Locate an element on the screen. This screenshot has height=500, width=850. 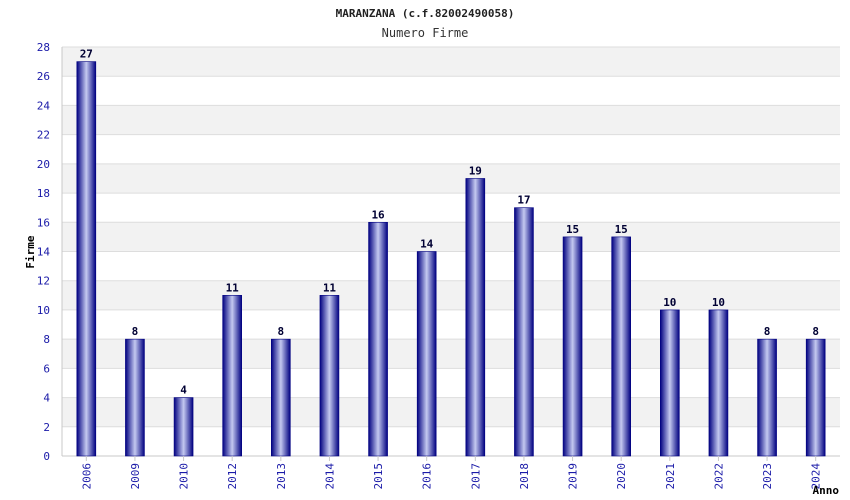
bar-2010 is located at coordinates (183, 427).